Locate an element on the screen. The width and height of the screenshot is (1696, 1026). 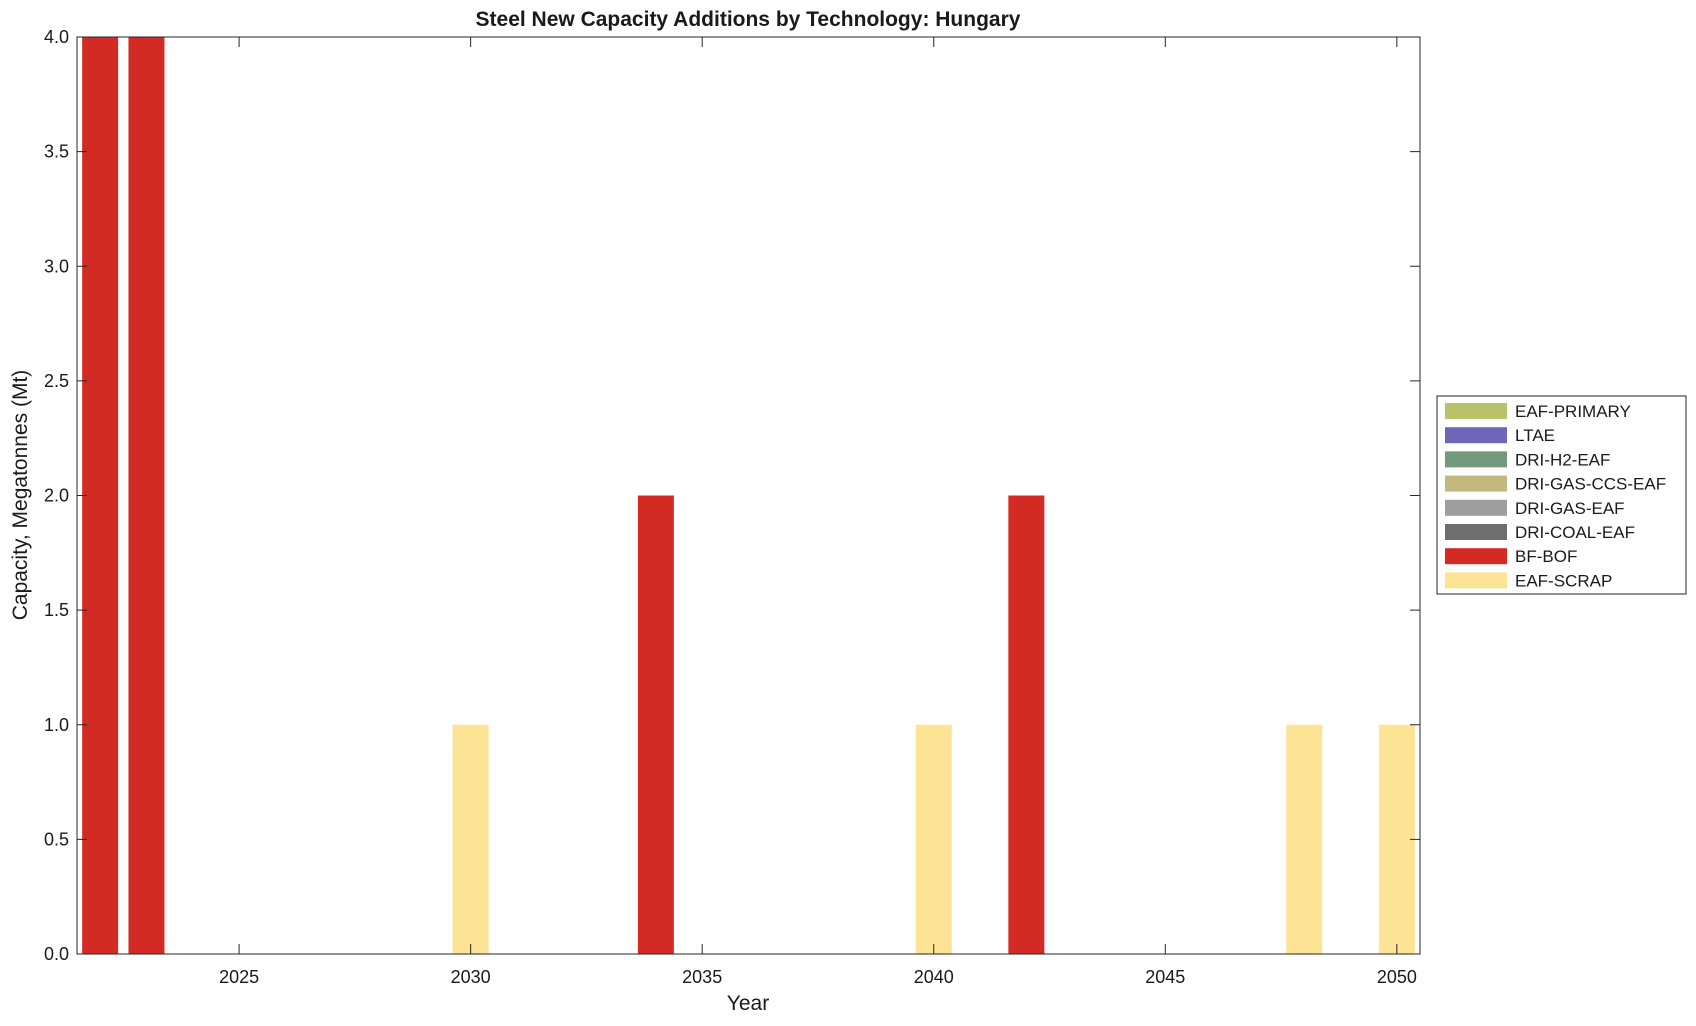
y-tick-label: 2.5 is located at coordinates (56, 381).